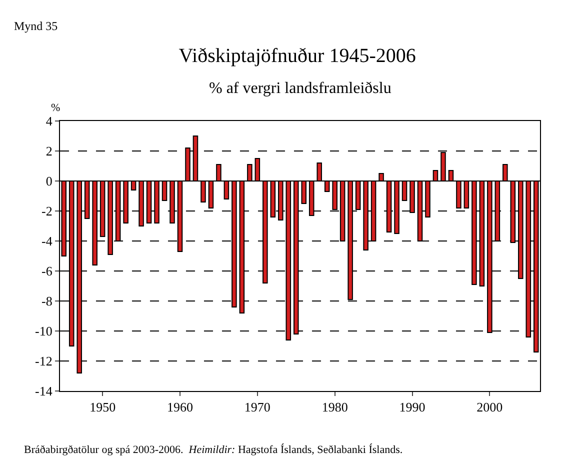 Image resolution: width=561 pixels, height=457 pixels. Describe the element at coordinates (297, 55) in the screenshot. I see `chart-title: Viðskiptajöfnuður 1945-2006` at that location.